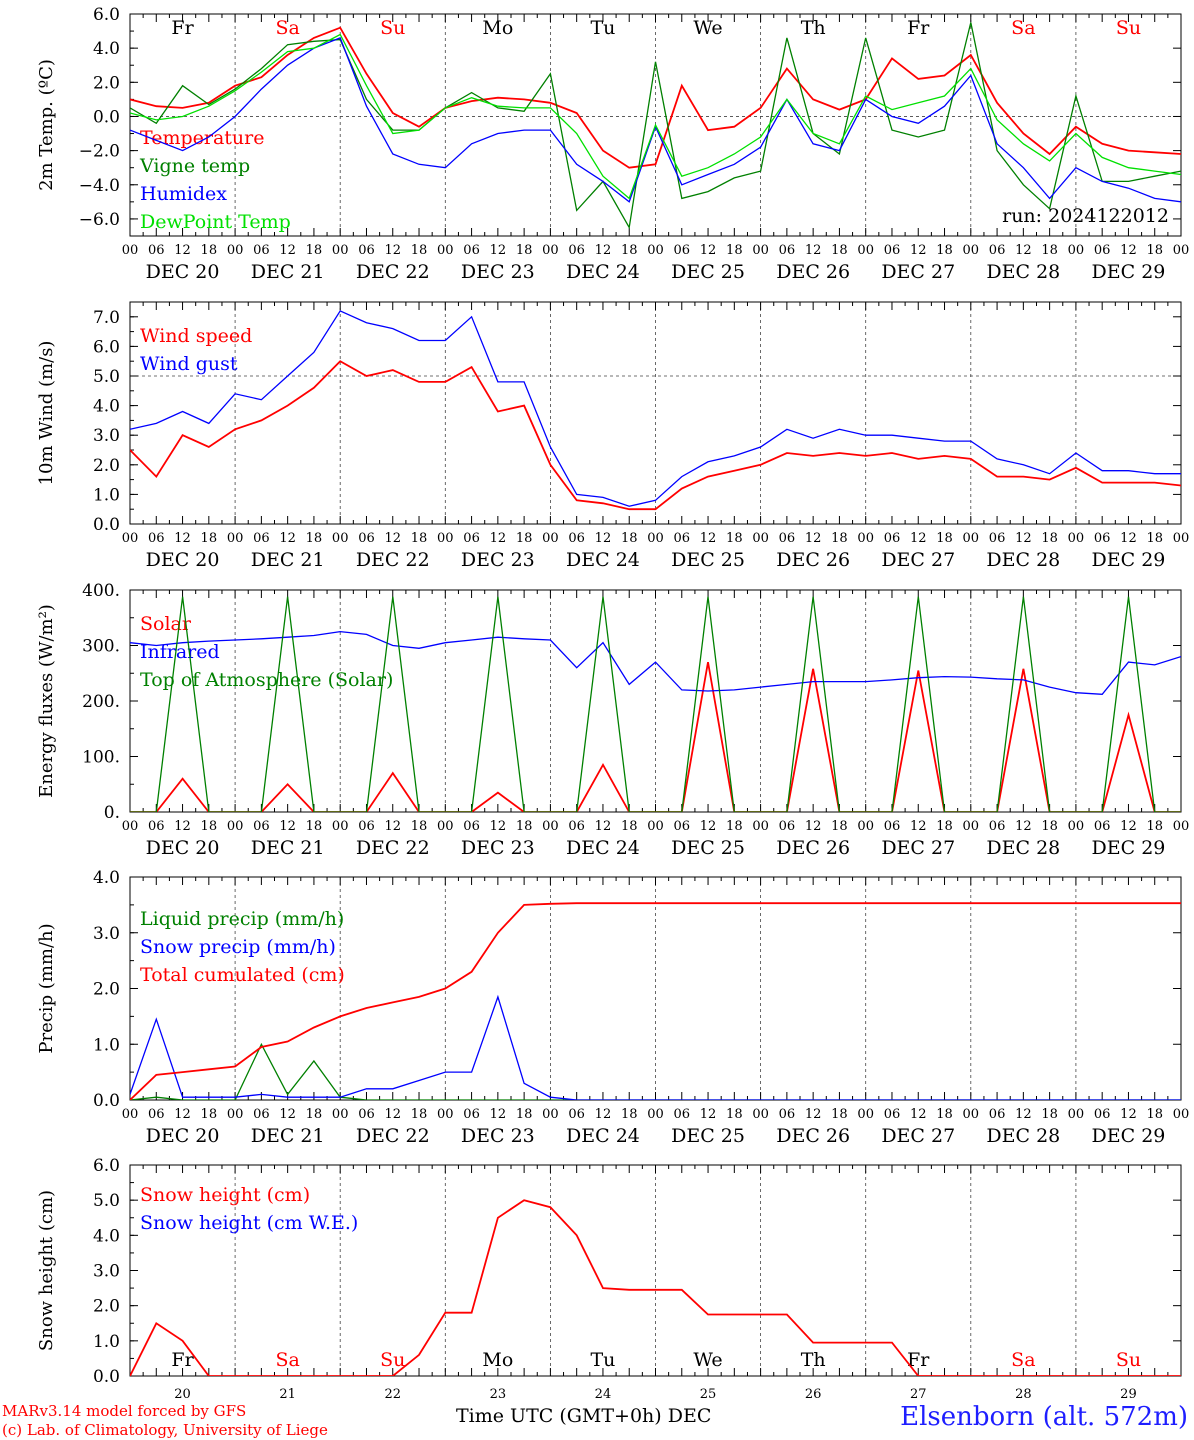  Describe the element at coordinates (392, 1394) in the screenshot. I see `day-number-label: 22` at that location.